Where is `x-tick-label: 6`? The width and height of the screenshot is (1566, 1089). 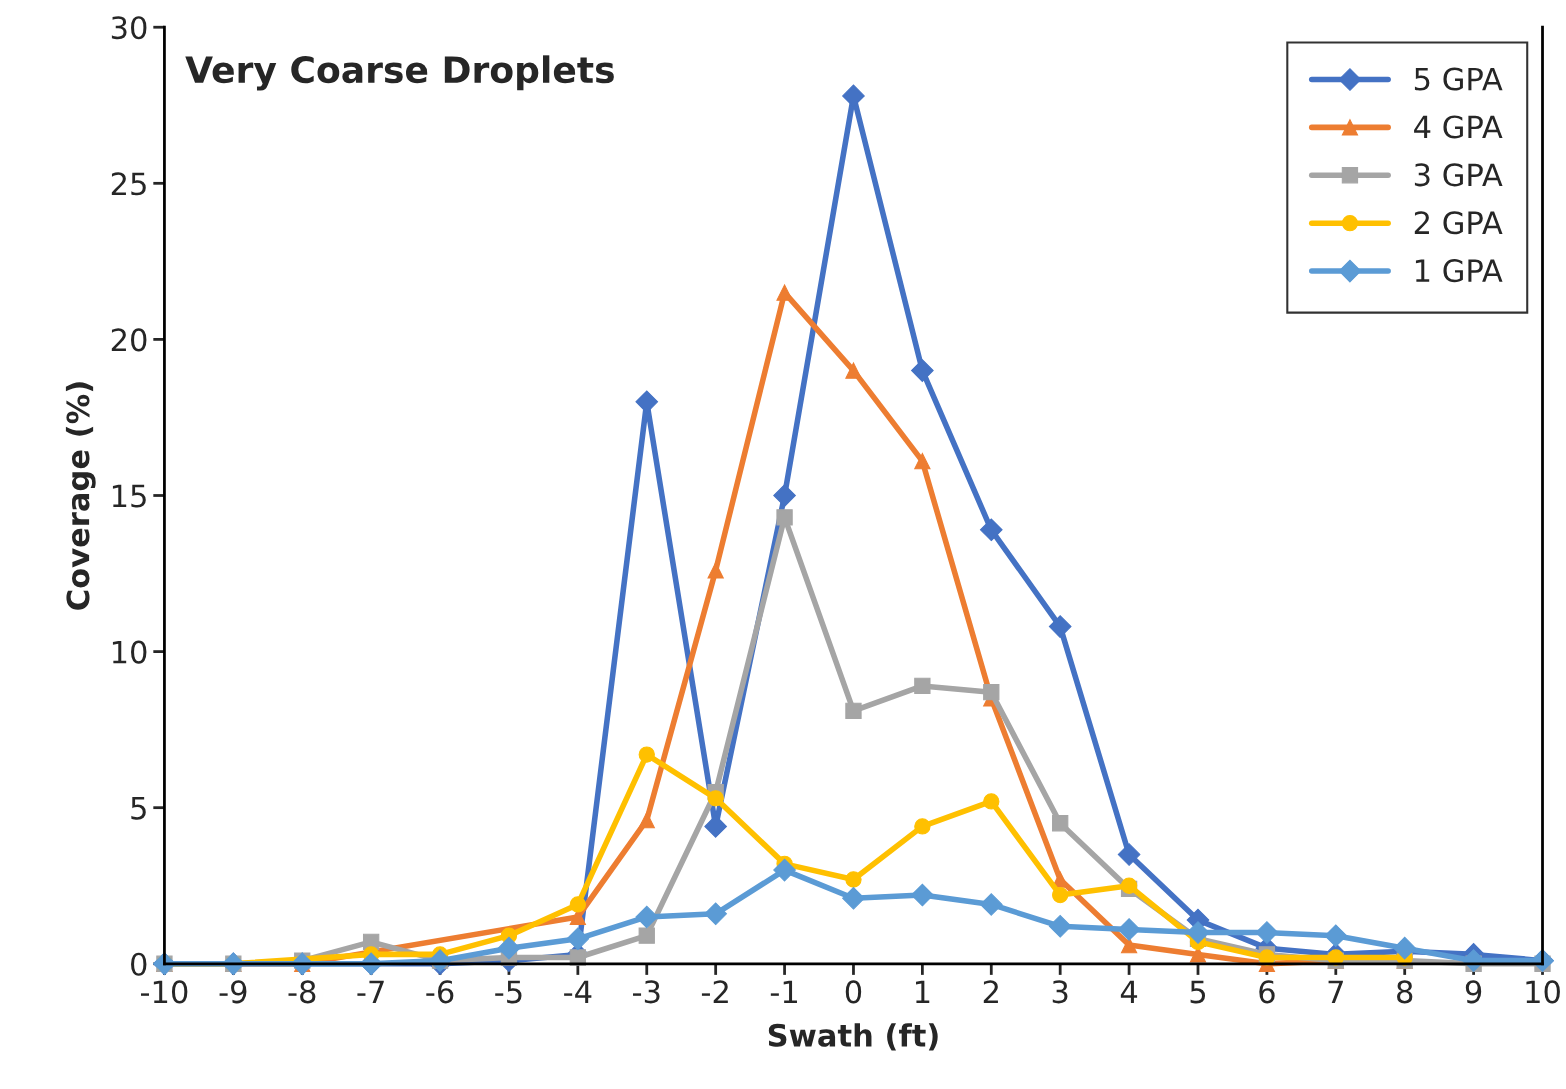 x-tick-label: 6 is located at coordinates (1267, 992).